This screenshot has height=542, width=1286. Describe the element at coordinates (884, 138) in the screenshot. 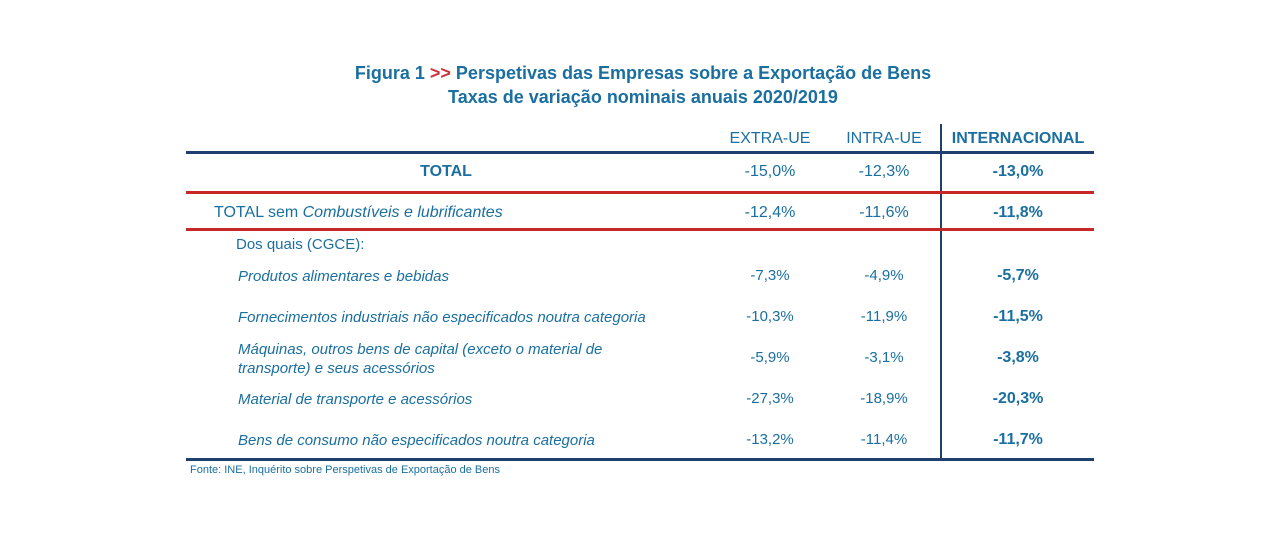

I see `col-header-intra-ue: INTRA-UE` at that location.